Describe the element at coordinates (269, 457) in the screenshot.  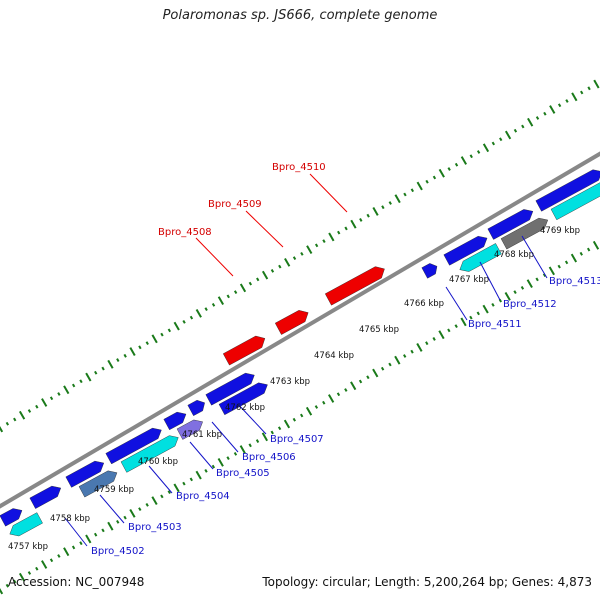
I see `gene-label-bpro-4506: Bpro_4506` at that location.